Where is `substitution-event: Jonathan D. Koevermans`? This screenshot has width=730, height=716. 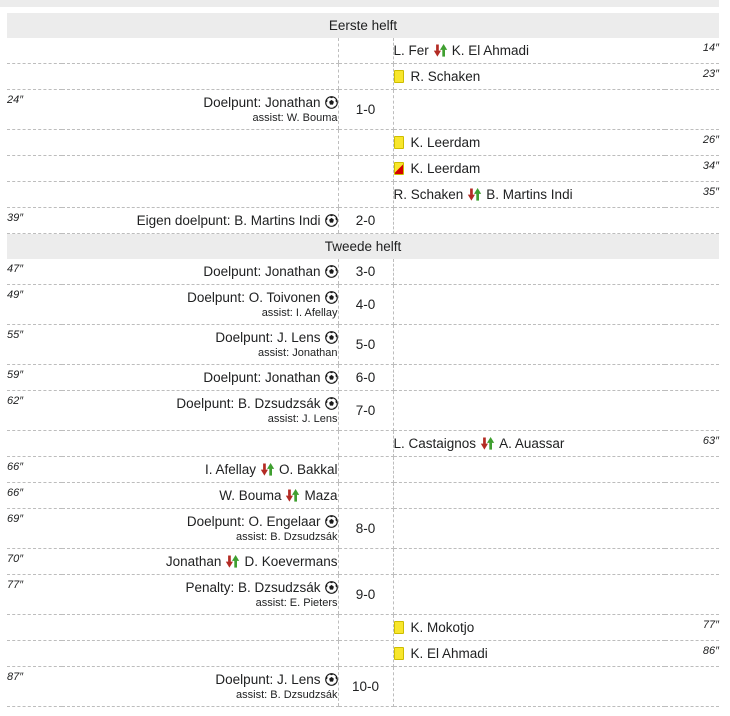
substitution-event: Jonathan D. Koevermans is located at coordinates (200, 561).